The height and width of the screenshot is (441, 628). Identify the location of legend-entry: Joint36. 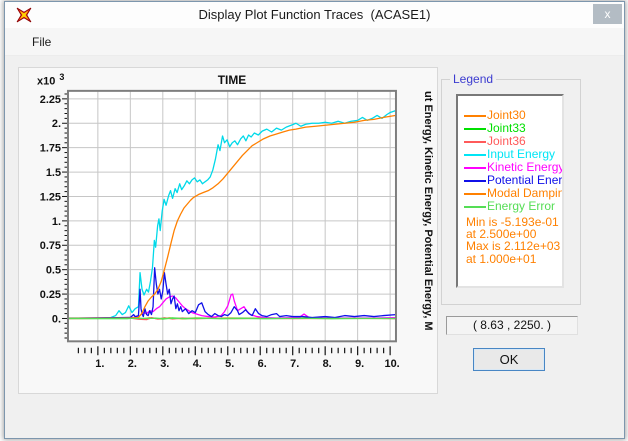
(510, 141).